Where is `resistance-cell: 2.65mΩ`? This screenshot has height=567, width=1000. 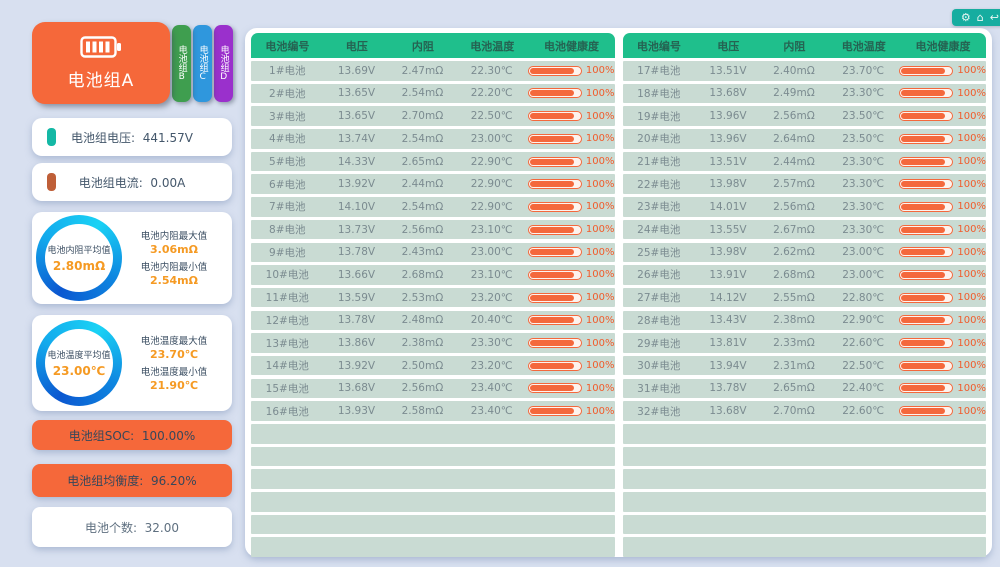 resistance-cell: 2.65mΩ is located at coordinates (422, 161).